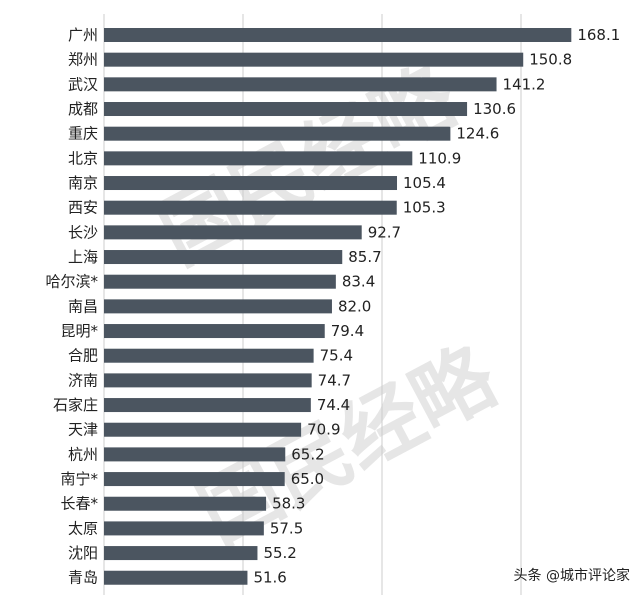 This screenshot has width=640, height=595. I want to click on category-label: 南京, so click(83, 183).